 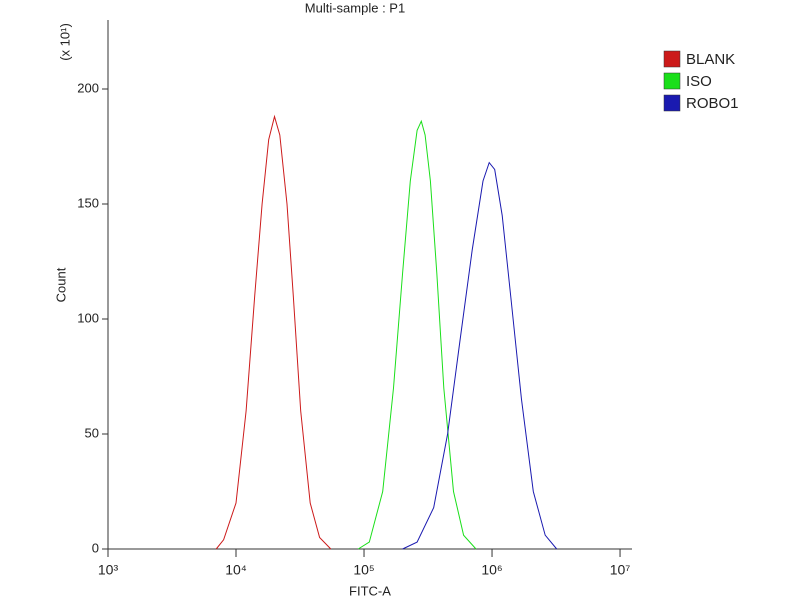 I want to click on y-multiplier: (x 10¹), so click(x=64, y=42).